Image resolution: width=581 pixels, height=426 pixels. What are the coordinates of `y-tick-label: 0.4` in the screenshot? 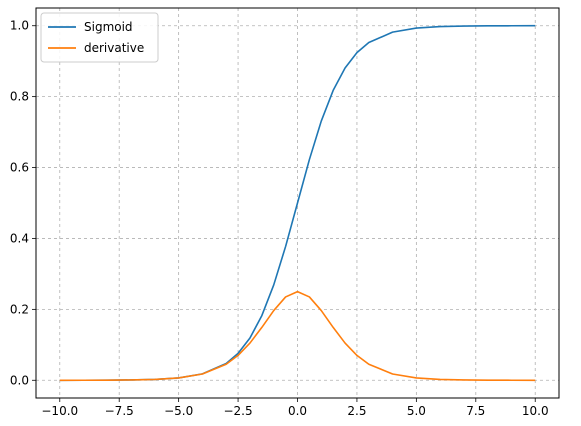 It's located at (19, 238).